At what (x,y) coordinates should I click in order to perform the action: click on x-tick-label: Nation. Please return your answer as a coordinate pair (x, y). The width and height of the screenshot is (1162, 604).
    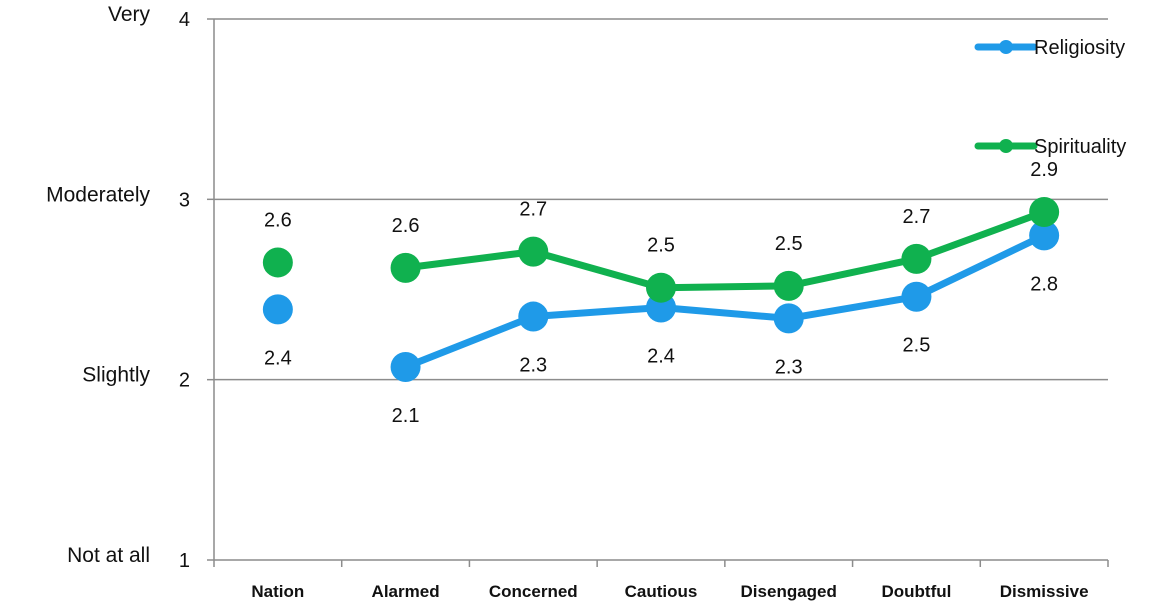
    Looking at the image, I should click on (277, 591).